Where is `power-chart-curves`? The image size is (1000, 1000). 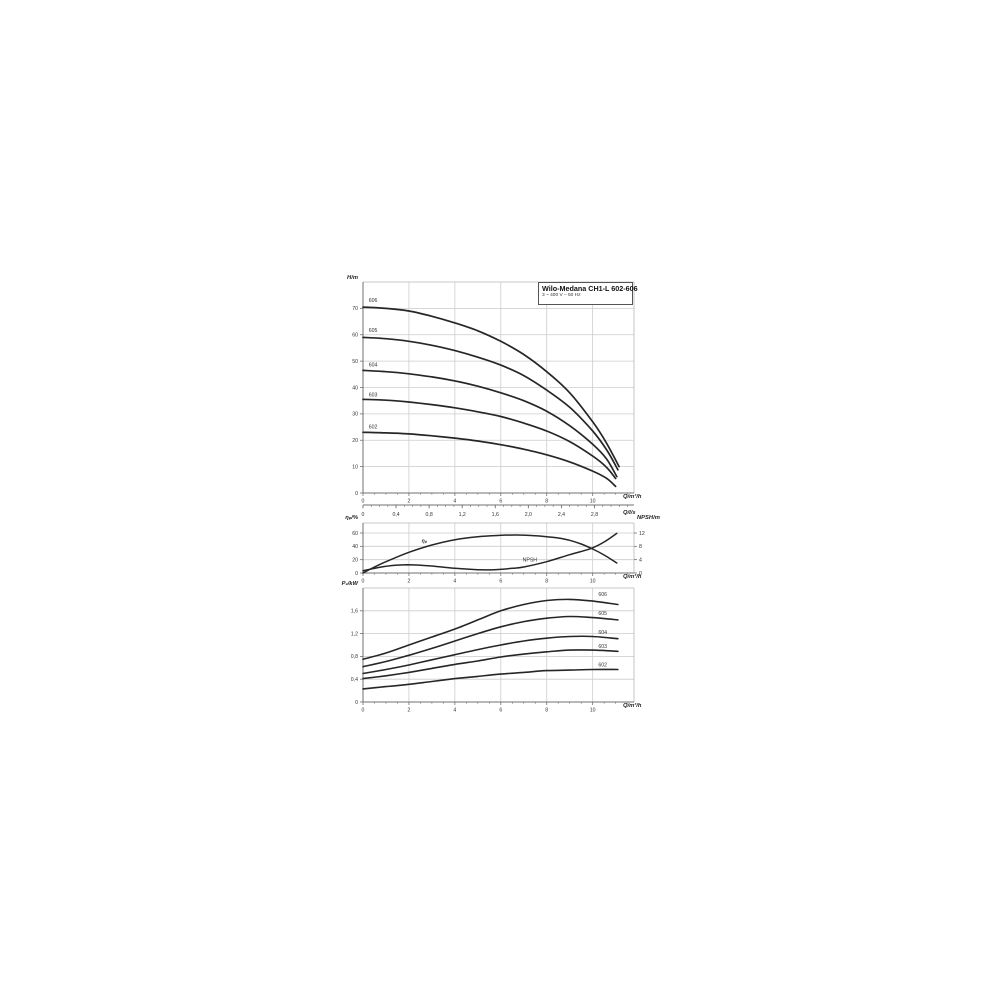 power-chart-curves is located at coordinates (490, 644).